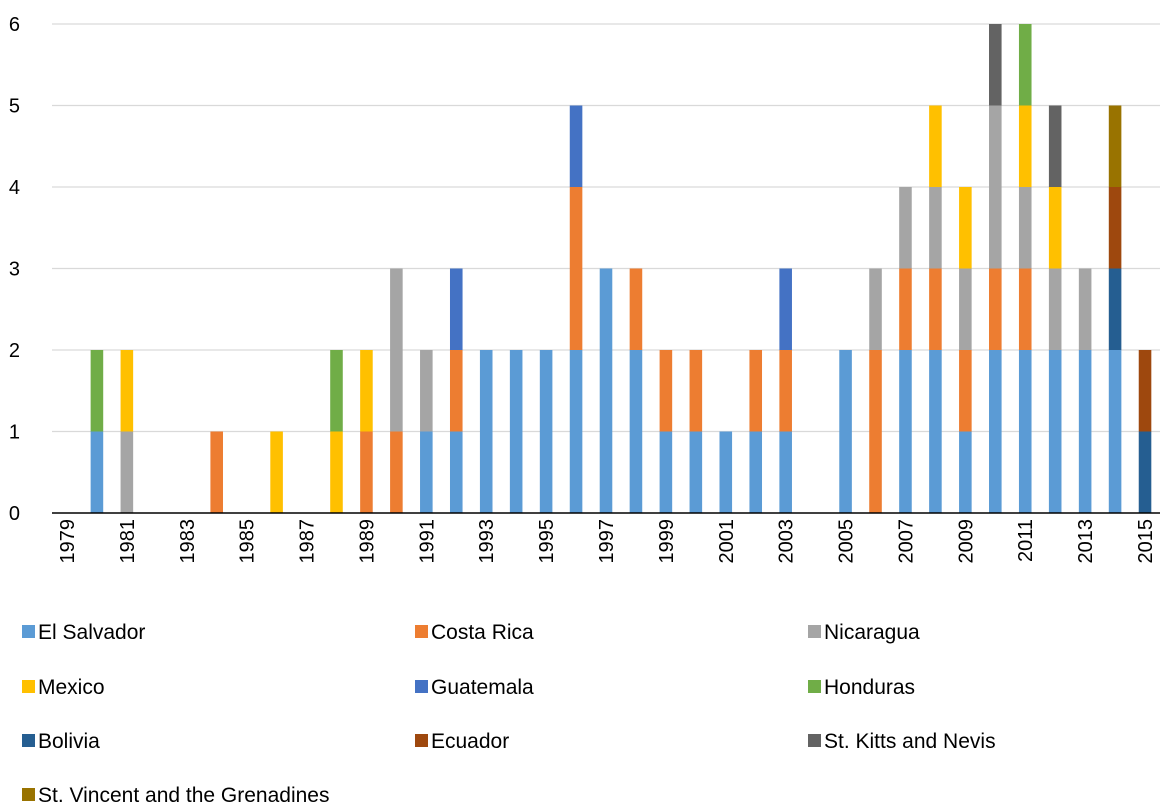 This screenshot has width=1173, height=802. I want to click on legend-item: Mexico, so click(63, 687).